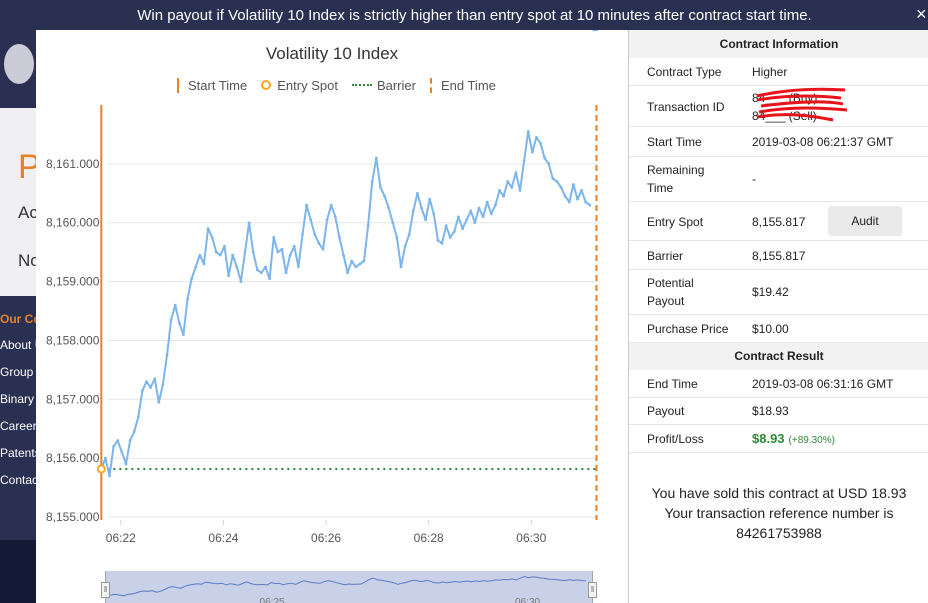  What do you see at coordinates (811, 440) in the screenshot?
I see `value-profit-percent: (+89.30%)` at bounding box center [811, 440].